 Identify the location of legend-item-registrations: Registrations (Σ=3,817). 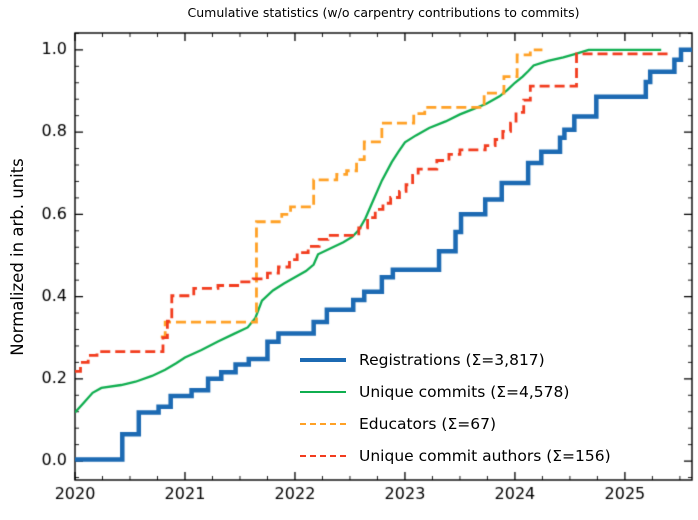
(455, 360).